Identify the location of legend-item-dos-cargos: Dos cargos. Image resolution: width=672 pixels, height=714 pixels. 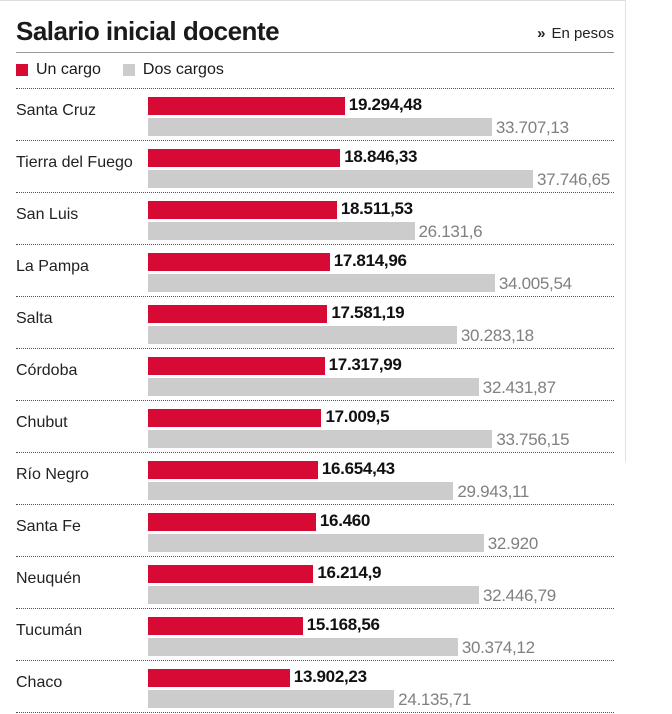
(173, 70).